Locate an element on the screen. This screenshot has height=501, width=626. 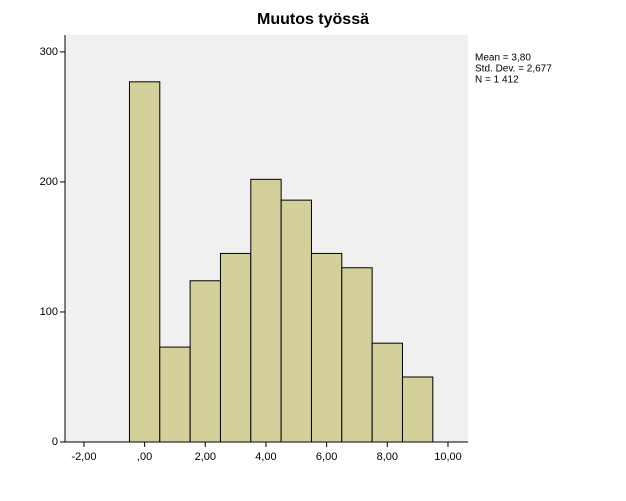
y-tick-label: 0 is located at coordinates (55, 442).